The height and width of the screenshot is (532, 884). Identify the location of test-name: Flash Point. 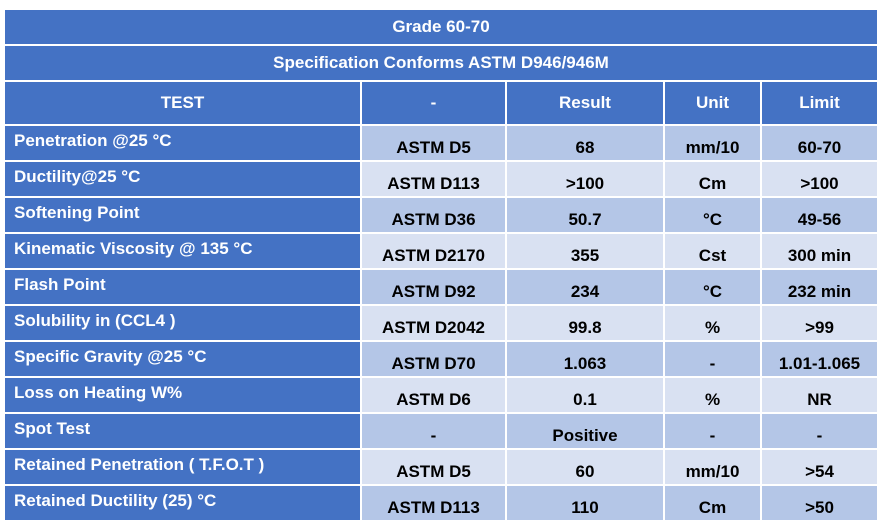
(183, 288).